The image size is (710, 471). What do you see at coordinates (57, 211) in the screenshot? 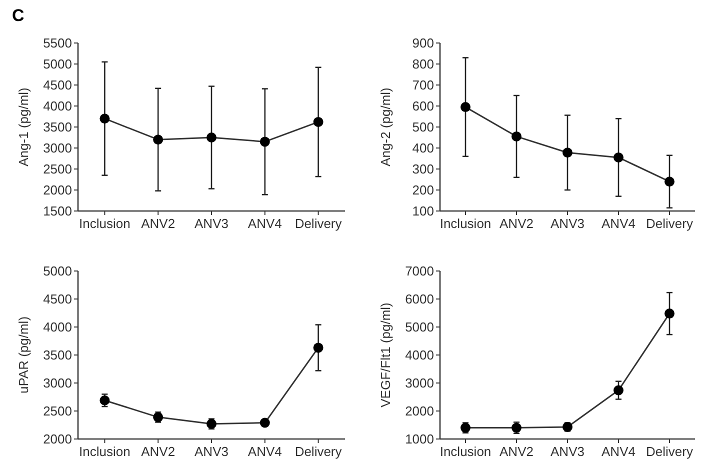
I see `y-tick-label: 1500` at bounding box center [57, 211].